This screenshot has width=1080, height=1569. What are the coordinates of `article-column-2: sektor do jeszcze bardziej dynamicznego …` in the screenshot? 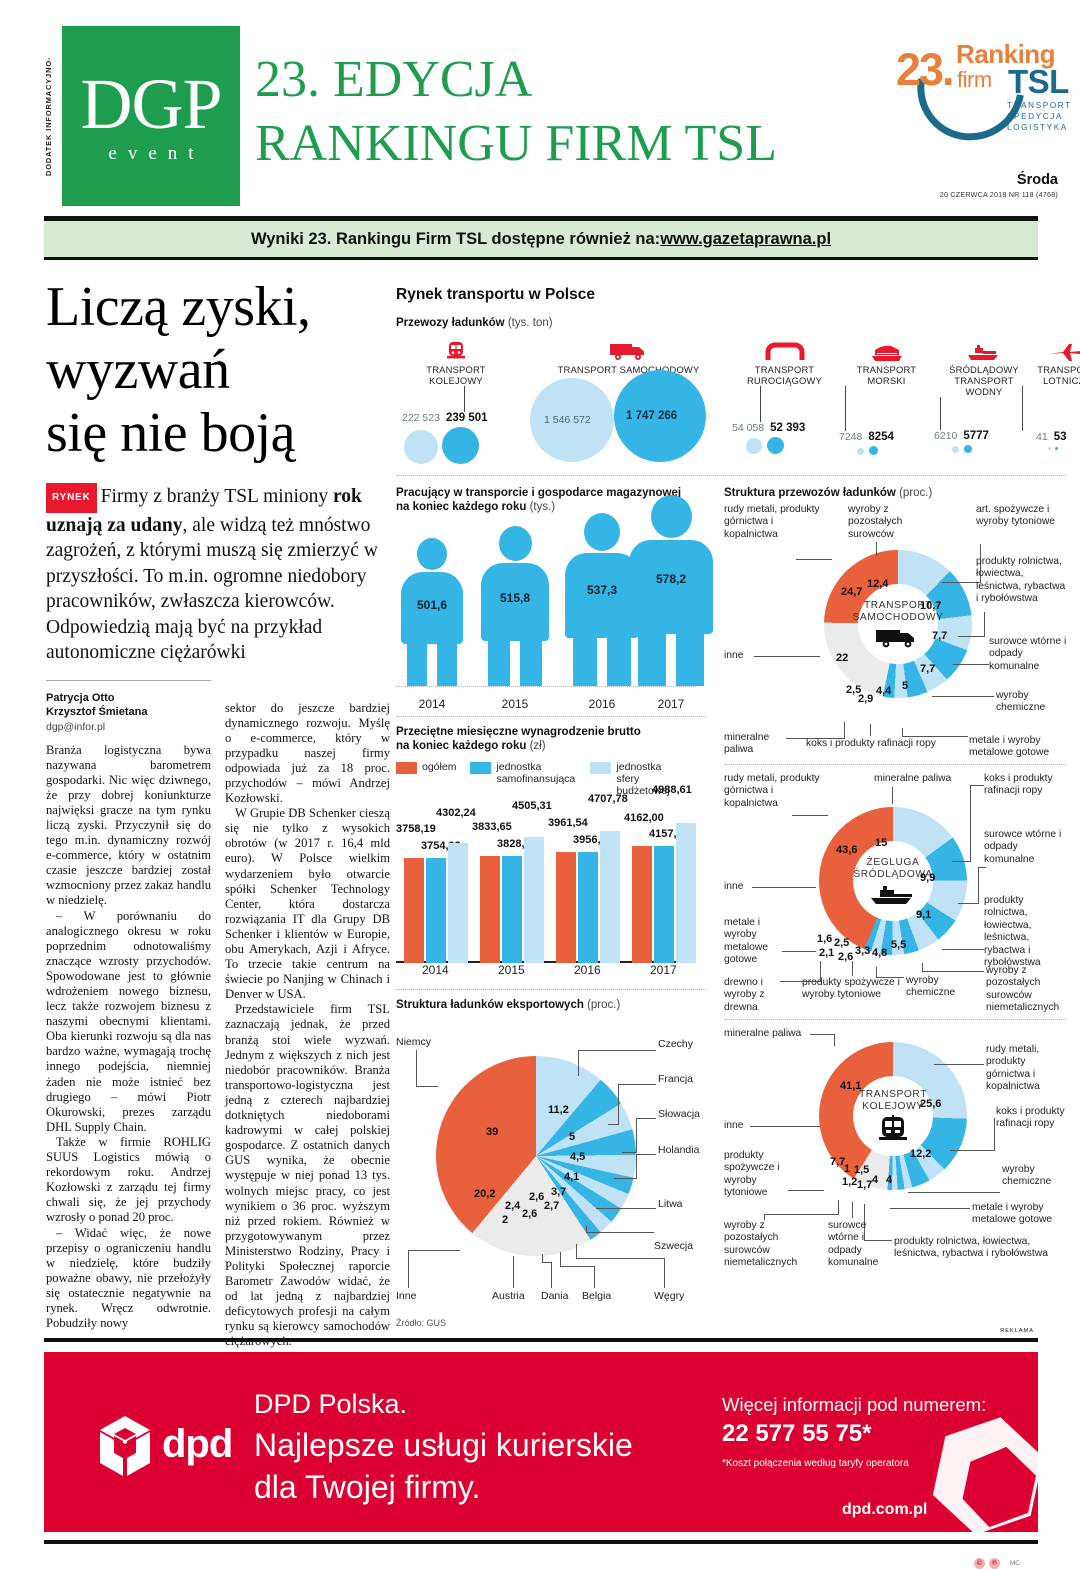 It's located at (307, 1029).